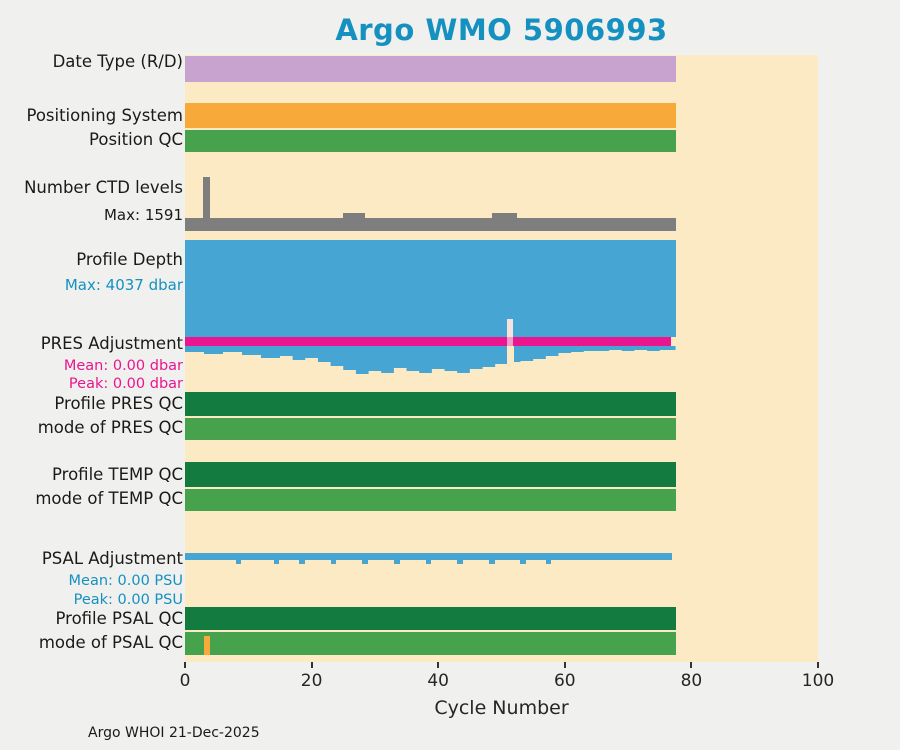 This screenshot has height=750, width=900. What do you see at coordinates (111, 343) in the screenshot?
I see `label-pres-adjustment: PRES Adjustment` at bounding box center [111, 343].